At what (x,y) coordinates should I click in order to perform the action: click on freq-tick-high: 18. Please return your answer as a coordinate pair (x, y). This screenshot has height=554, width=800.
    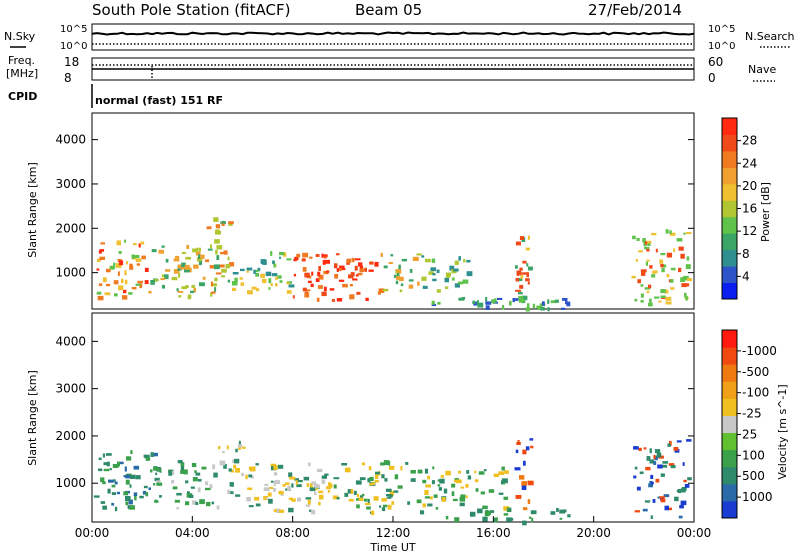
    Looking at the image, I should click on (71, 62).